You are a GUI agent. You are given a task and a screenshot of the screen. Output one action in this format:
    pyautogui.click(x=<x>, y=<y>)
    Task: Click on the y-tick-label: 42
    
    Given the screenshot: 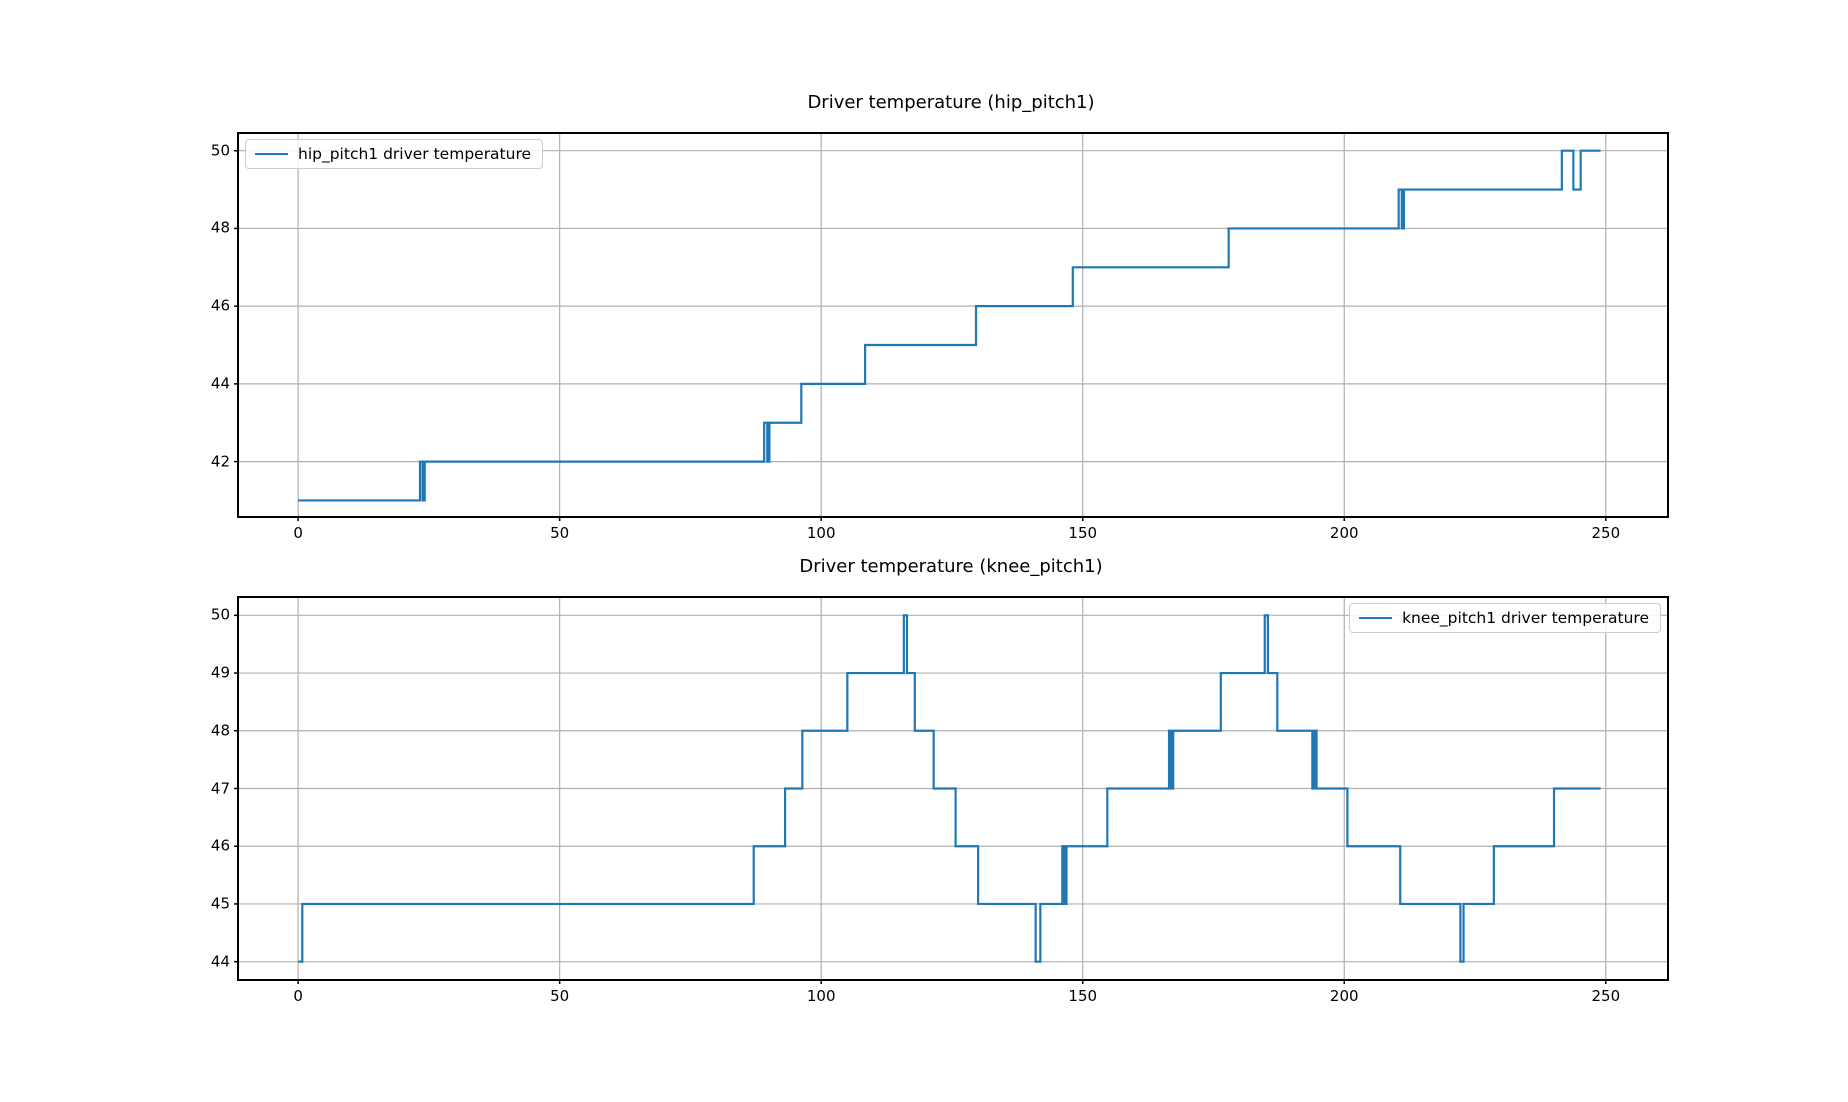 What is the action you would take?
    pyautogui.click(x=220, y=461)
    